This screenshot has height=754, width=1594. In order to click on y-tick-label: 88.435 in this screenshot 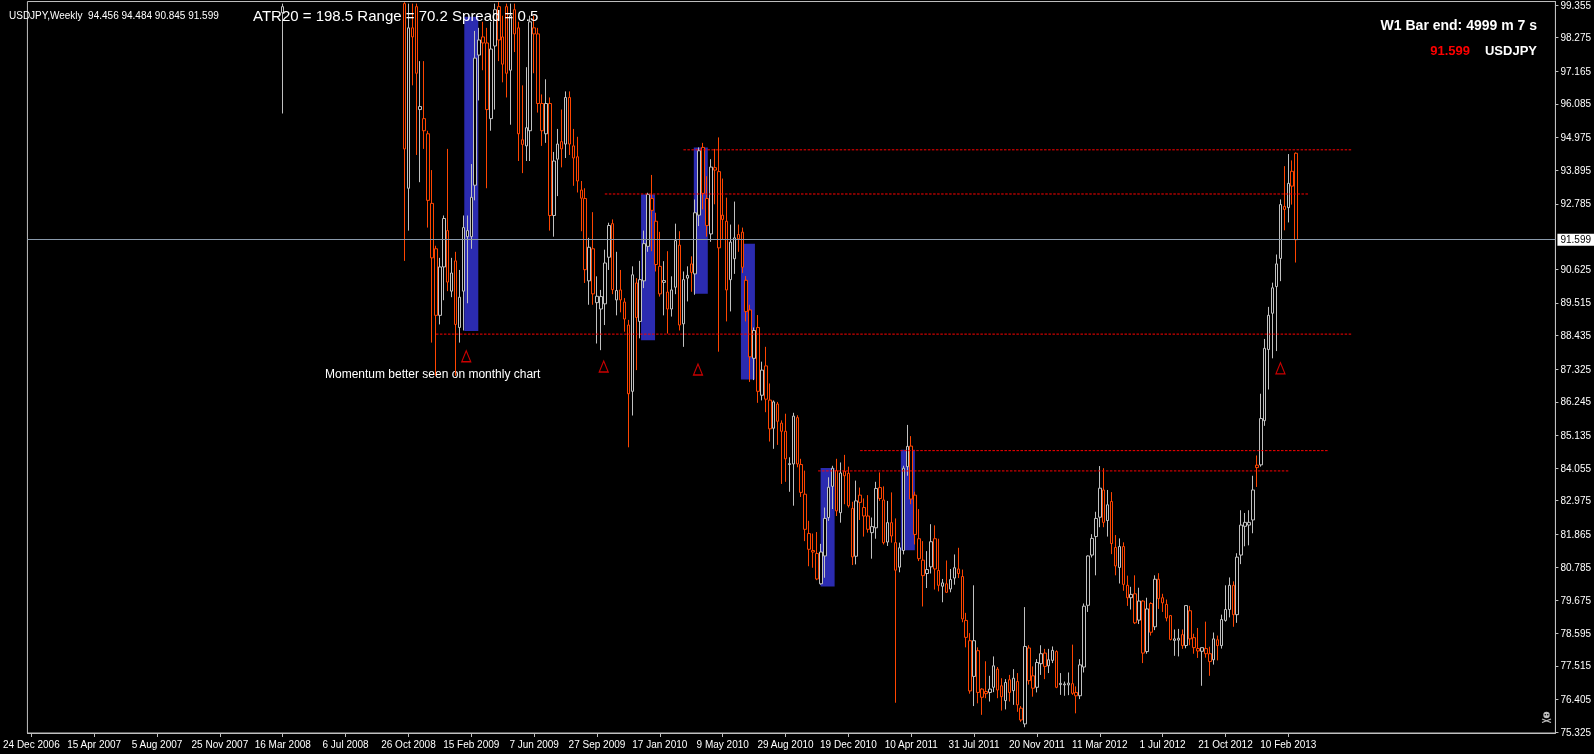, I will do `click(1576, 335)`.